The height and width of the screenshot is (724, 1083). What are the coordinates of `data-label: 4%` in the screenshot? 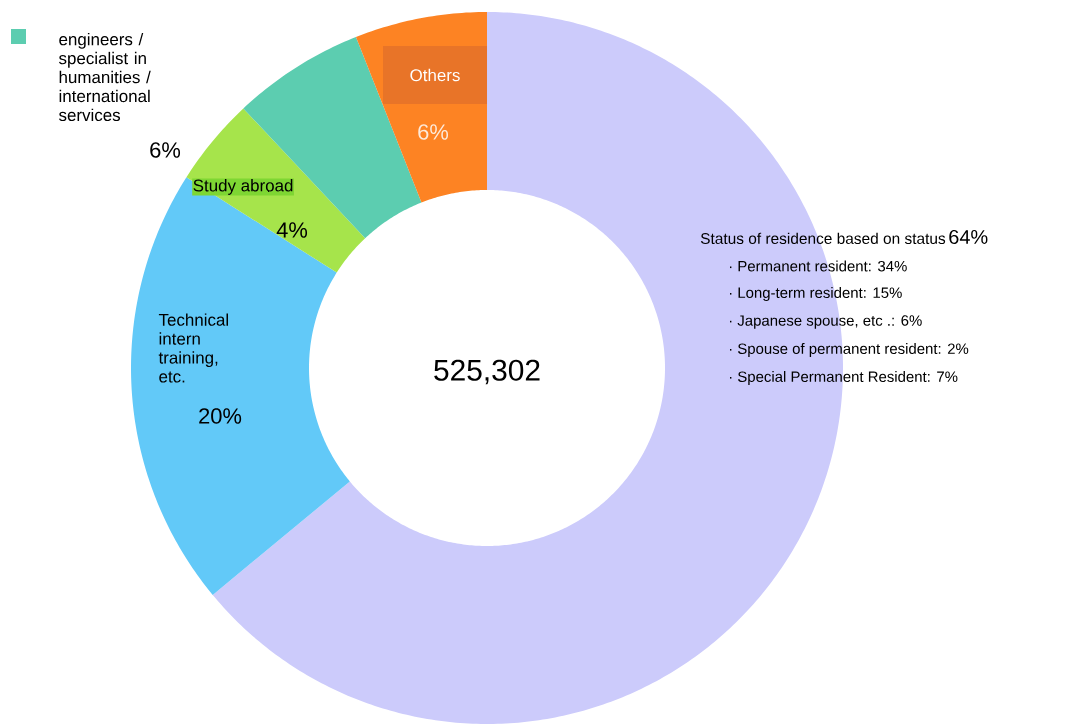 It's located at (292, 230).